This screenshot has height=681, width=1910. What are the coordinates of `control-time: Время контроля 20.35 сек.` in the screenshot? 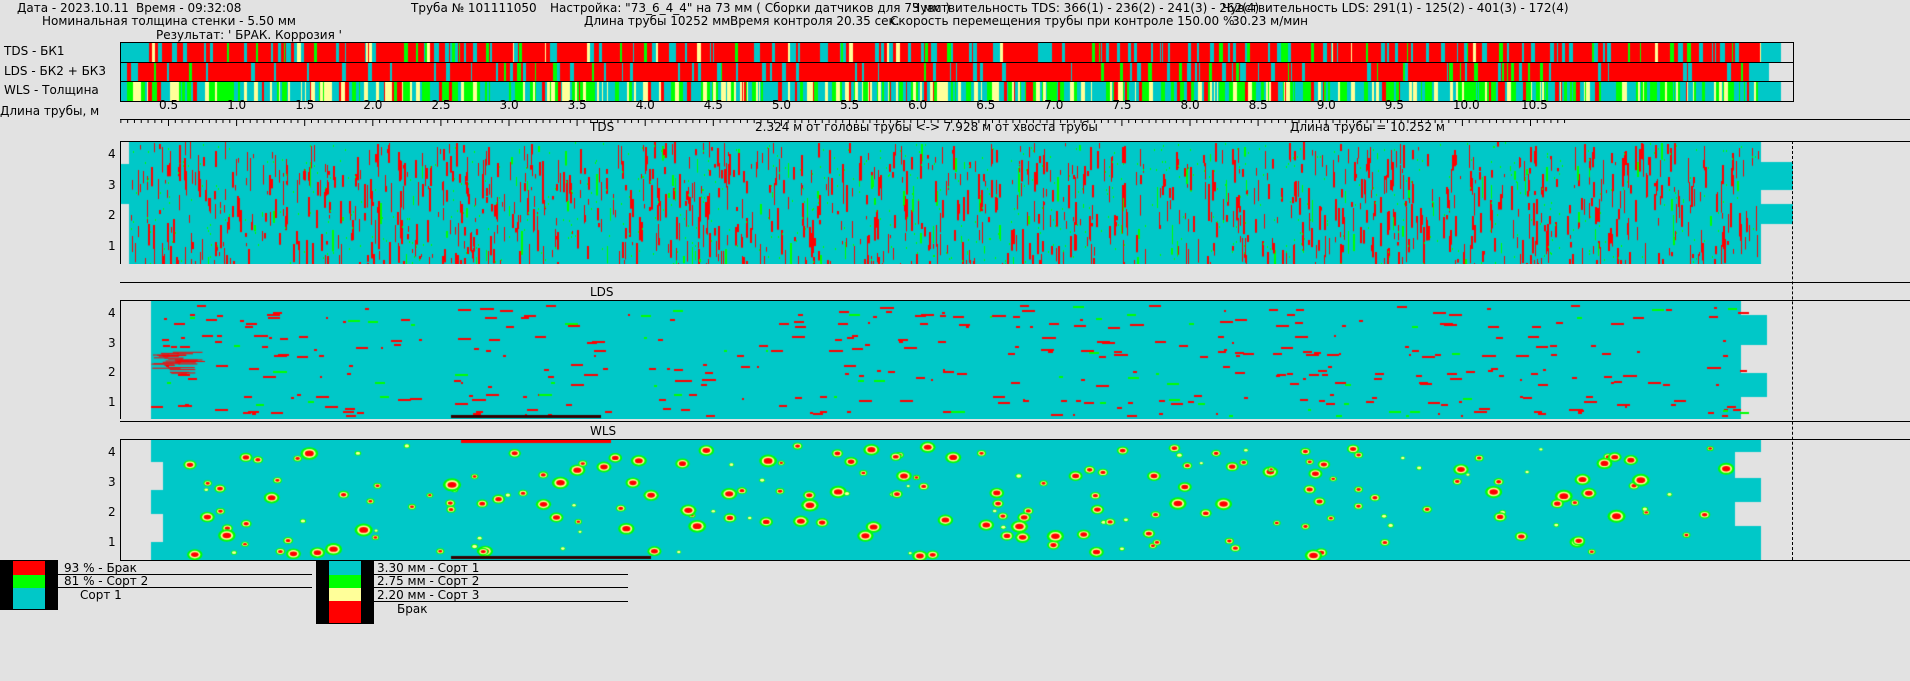 It's located at (815, 21).